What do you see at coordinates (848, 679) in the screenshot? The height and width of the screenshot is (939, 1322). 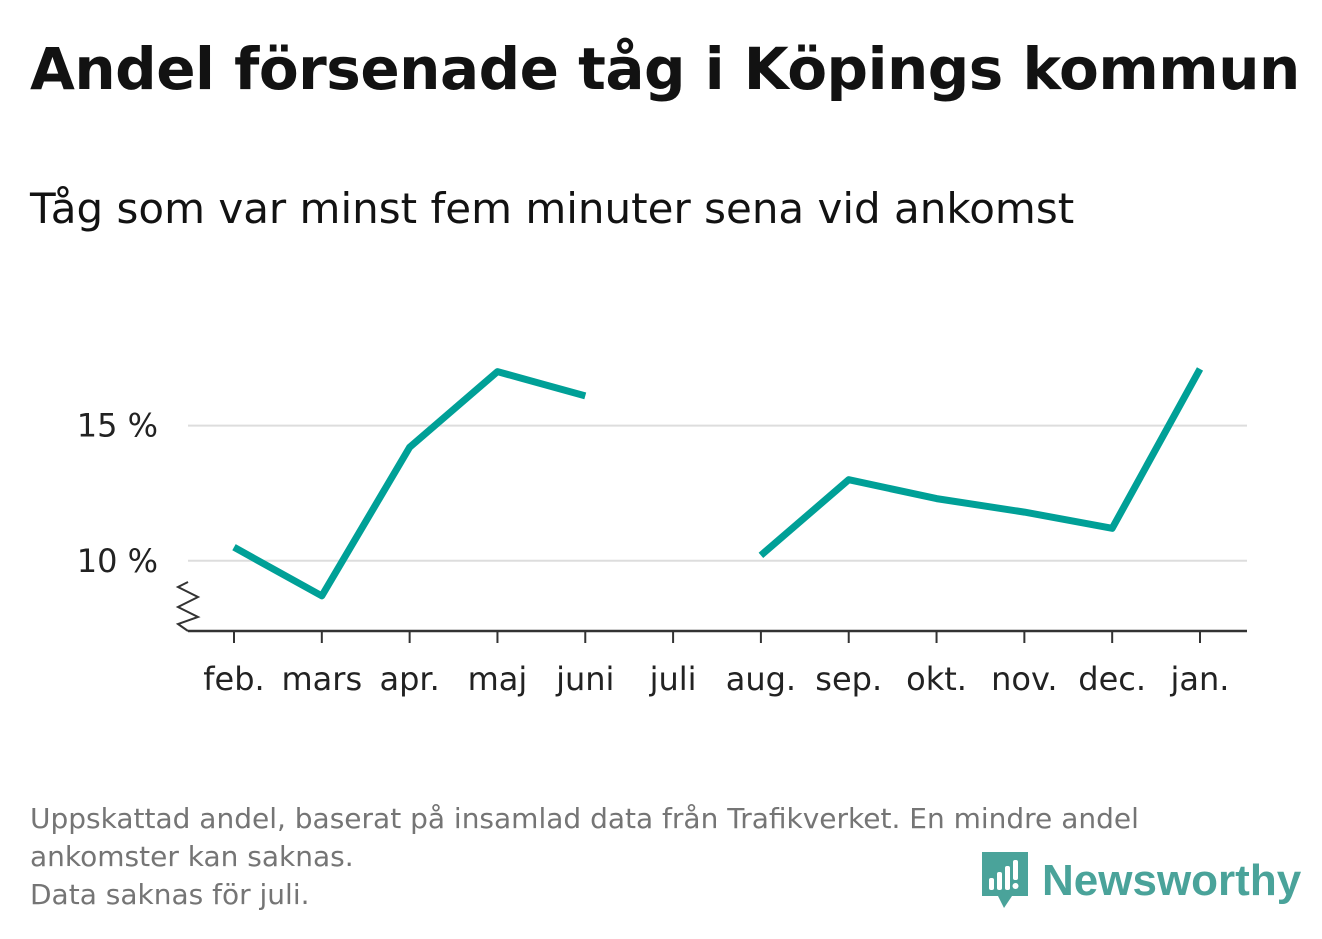 I see `x-tick-label: sep.` at bounding box center [848, 679].